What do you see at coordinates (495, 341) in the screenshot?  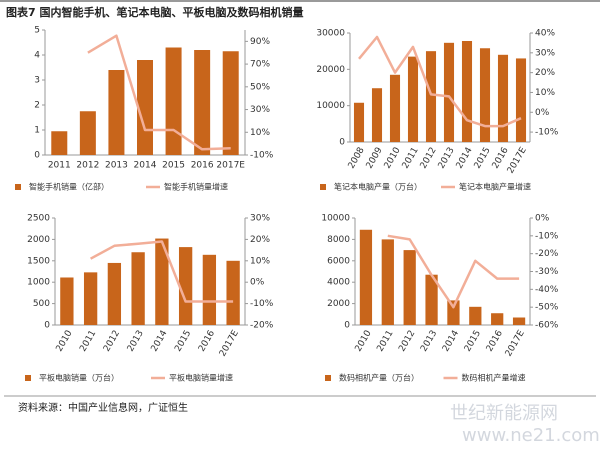 I see `x-tick-label: 2016` at bounding box center [495, 341].